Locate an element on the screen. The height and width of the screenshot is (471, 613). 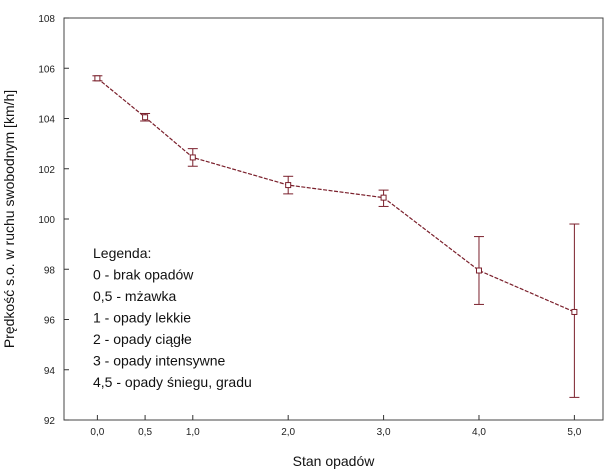
x-axis-ticks: 0,0 0,5 1,0 2,0 3,0 4,0 5,0 is located at coordinates (336, 426).